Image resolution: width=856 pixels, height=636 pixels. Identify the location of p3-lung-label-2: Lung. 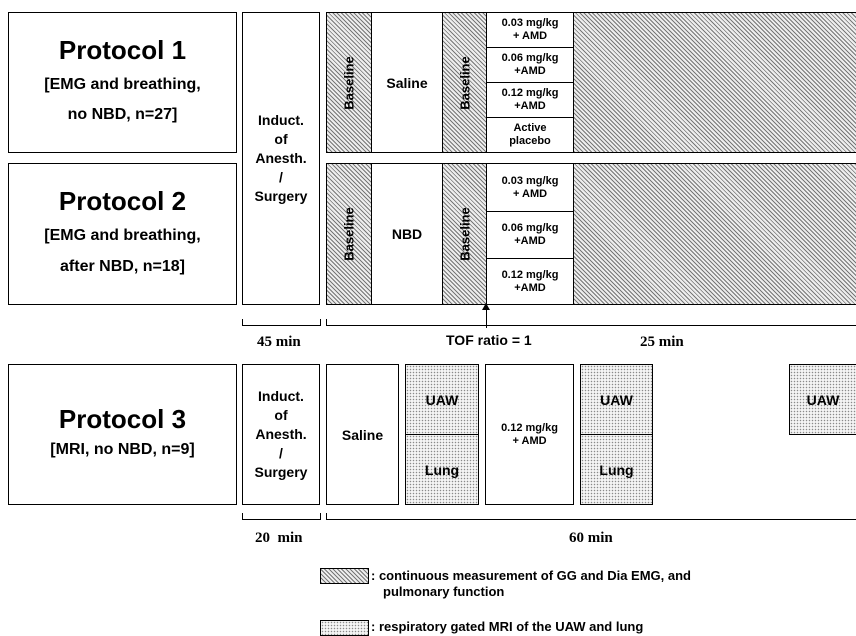
(616, 469).